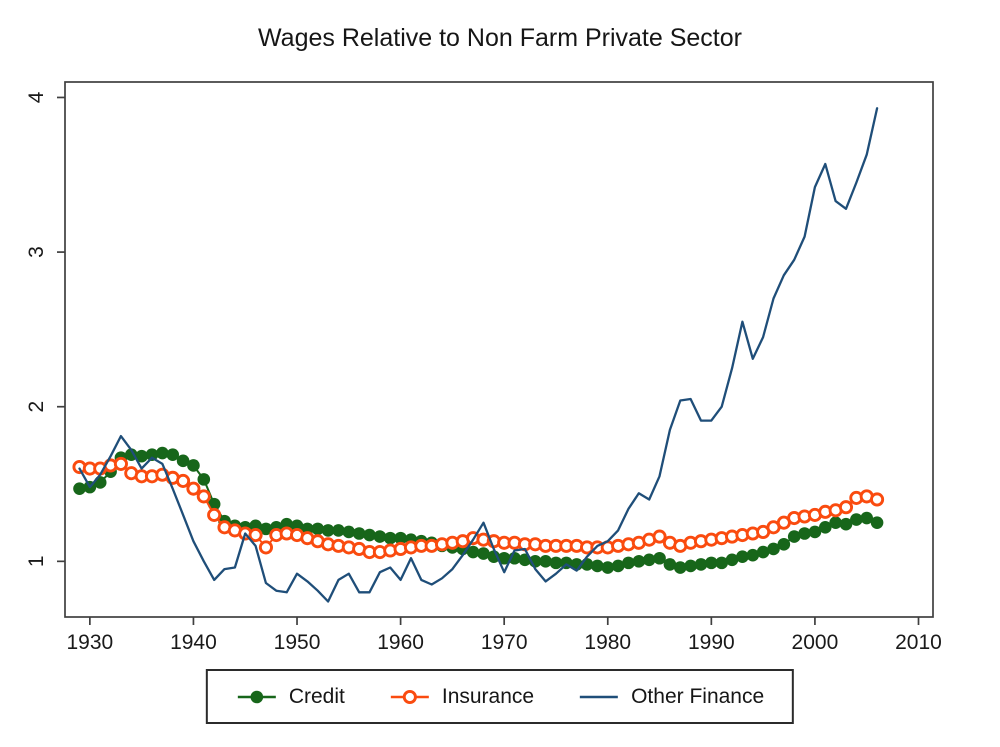 The image size is (1000, 747). I want to click on x-tick-label: 2000, so click(815, 642).